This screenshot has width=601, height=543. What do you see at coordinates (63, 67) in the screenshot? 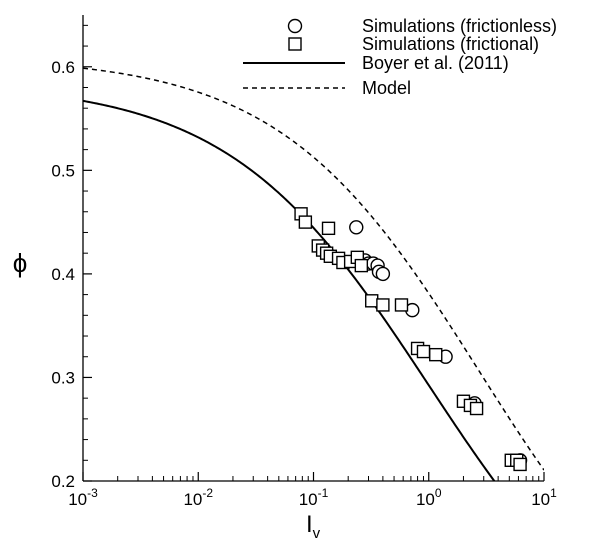
I see `y-tick-label: 0.6` at bounding box center [63, 67].